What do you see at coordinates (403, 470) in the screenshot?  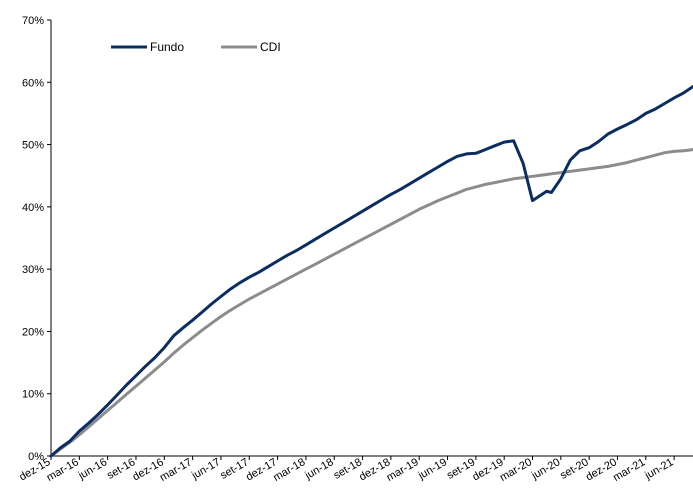 I see `x-tick-label: mar-19` at bounding box center [403, 470].